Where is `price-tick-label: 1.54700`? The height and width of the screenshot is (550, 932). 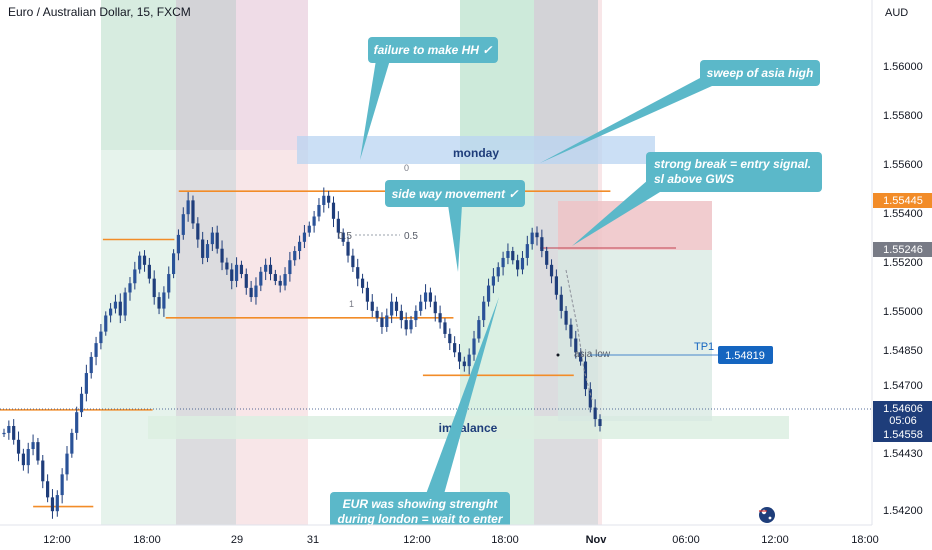 price-tick-label: 1.54700 is located at coordinates (903, 386).